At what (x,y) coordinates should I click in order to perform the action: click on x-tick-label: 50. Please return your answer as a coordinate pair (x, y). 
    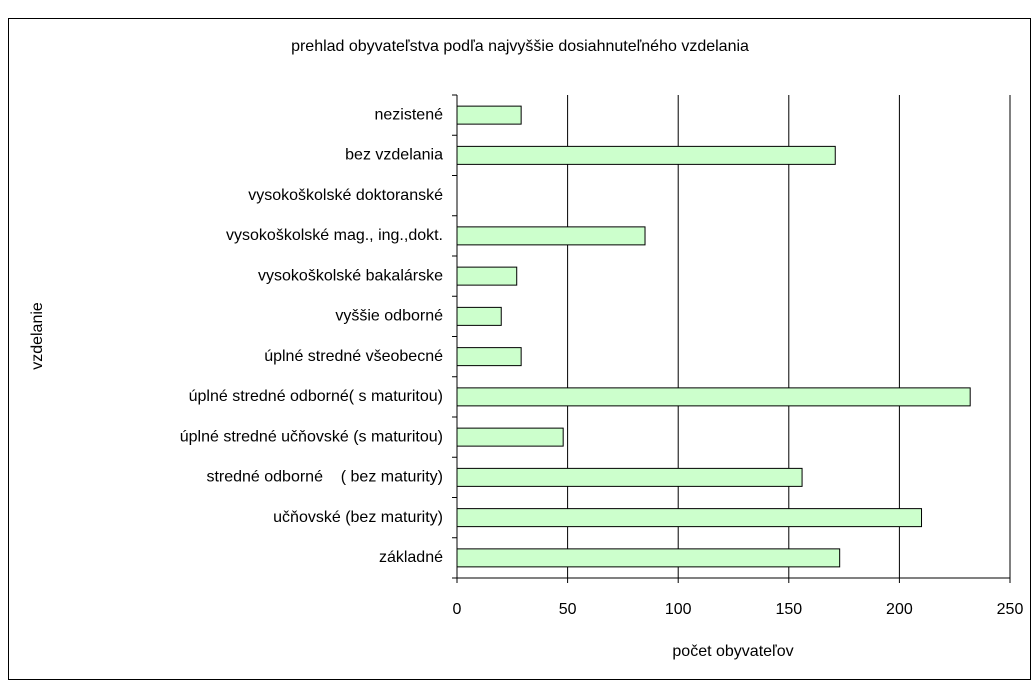
    Looking at the image, I should click on (568, 609).